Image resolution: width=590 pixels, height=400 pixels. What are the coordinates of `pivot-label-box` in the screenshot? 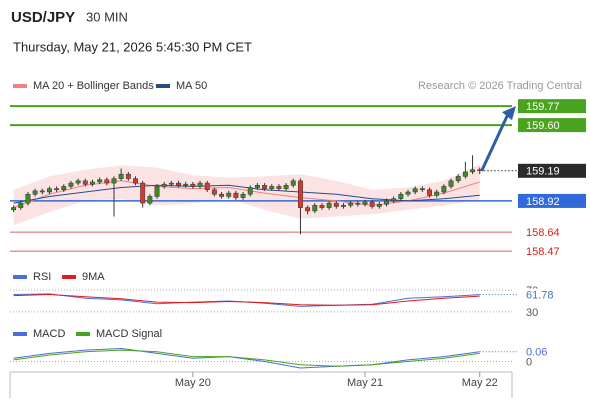 It's located at (552, 200).